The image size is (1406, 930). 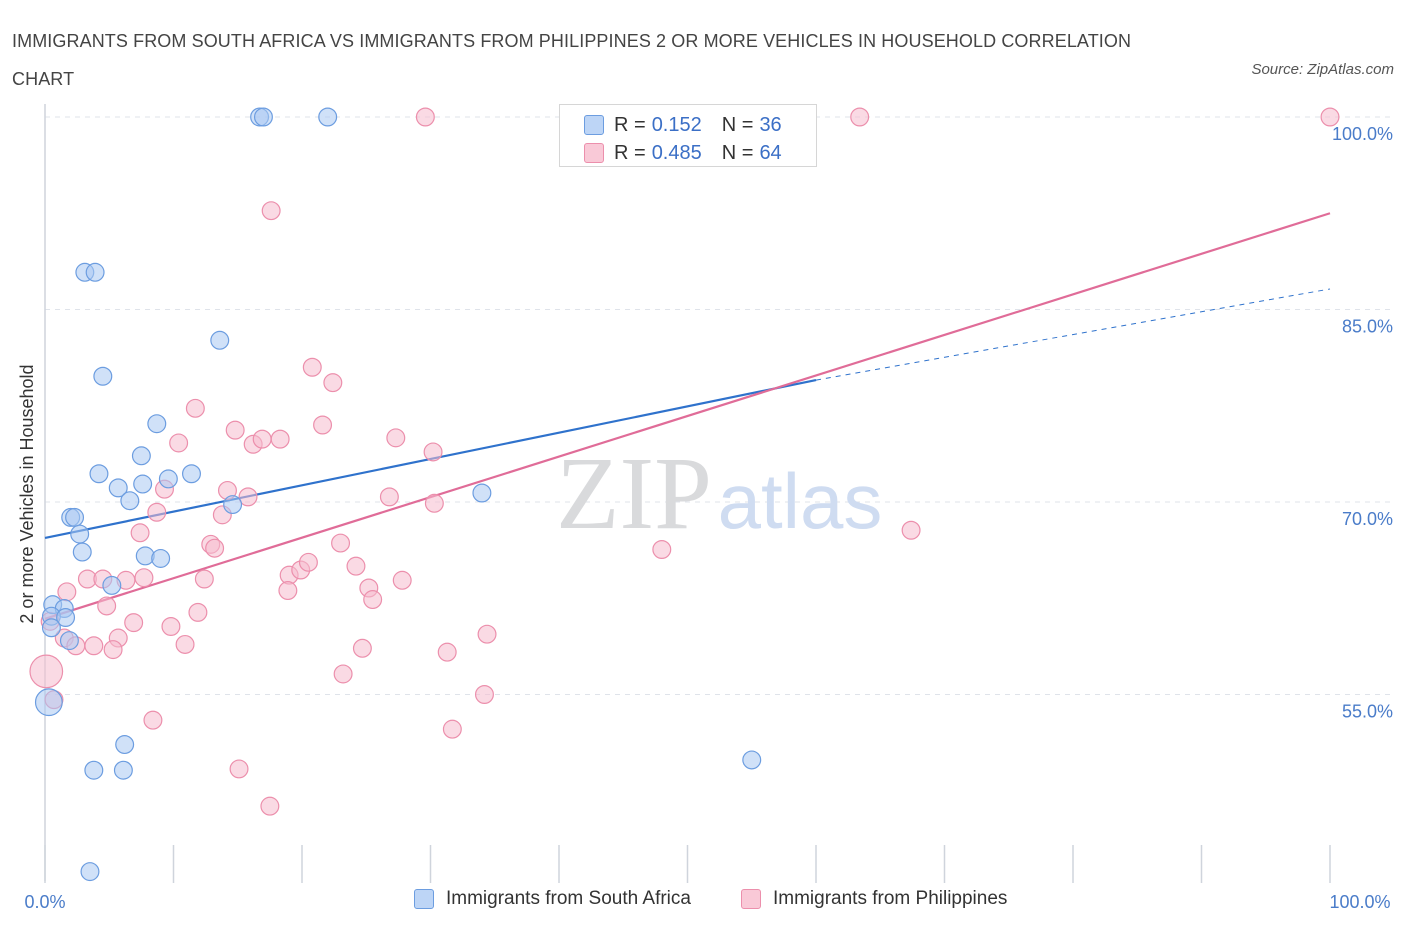 I want to click on y-tick-label: 100.0%, so click(x=1362, y=134).